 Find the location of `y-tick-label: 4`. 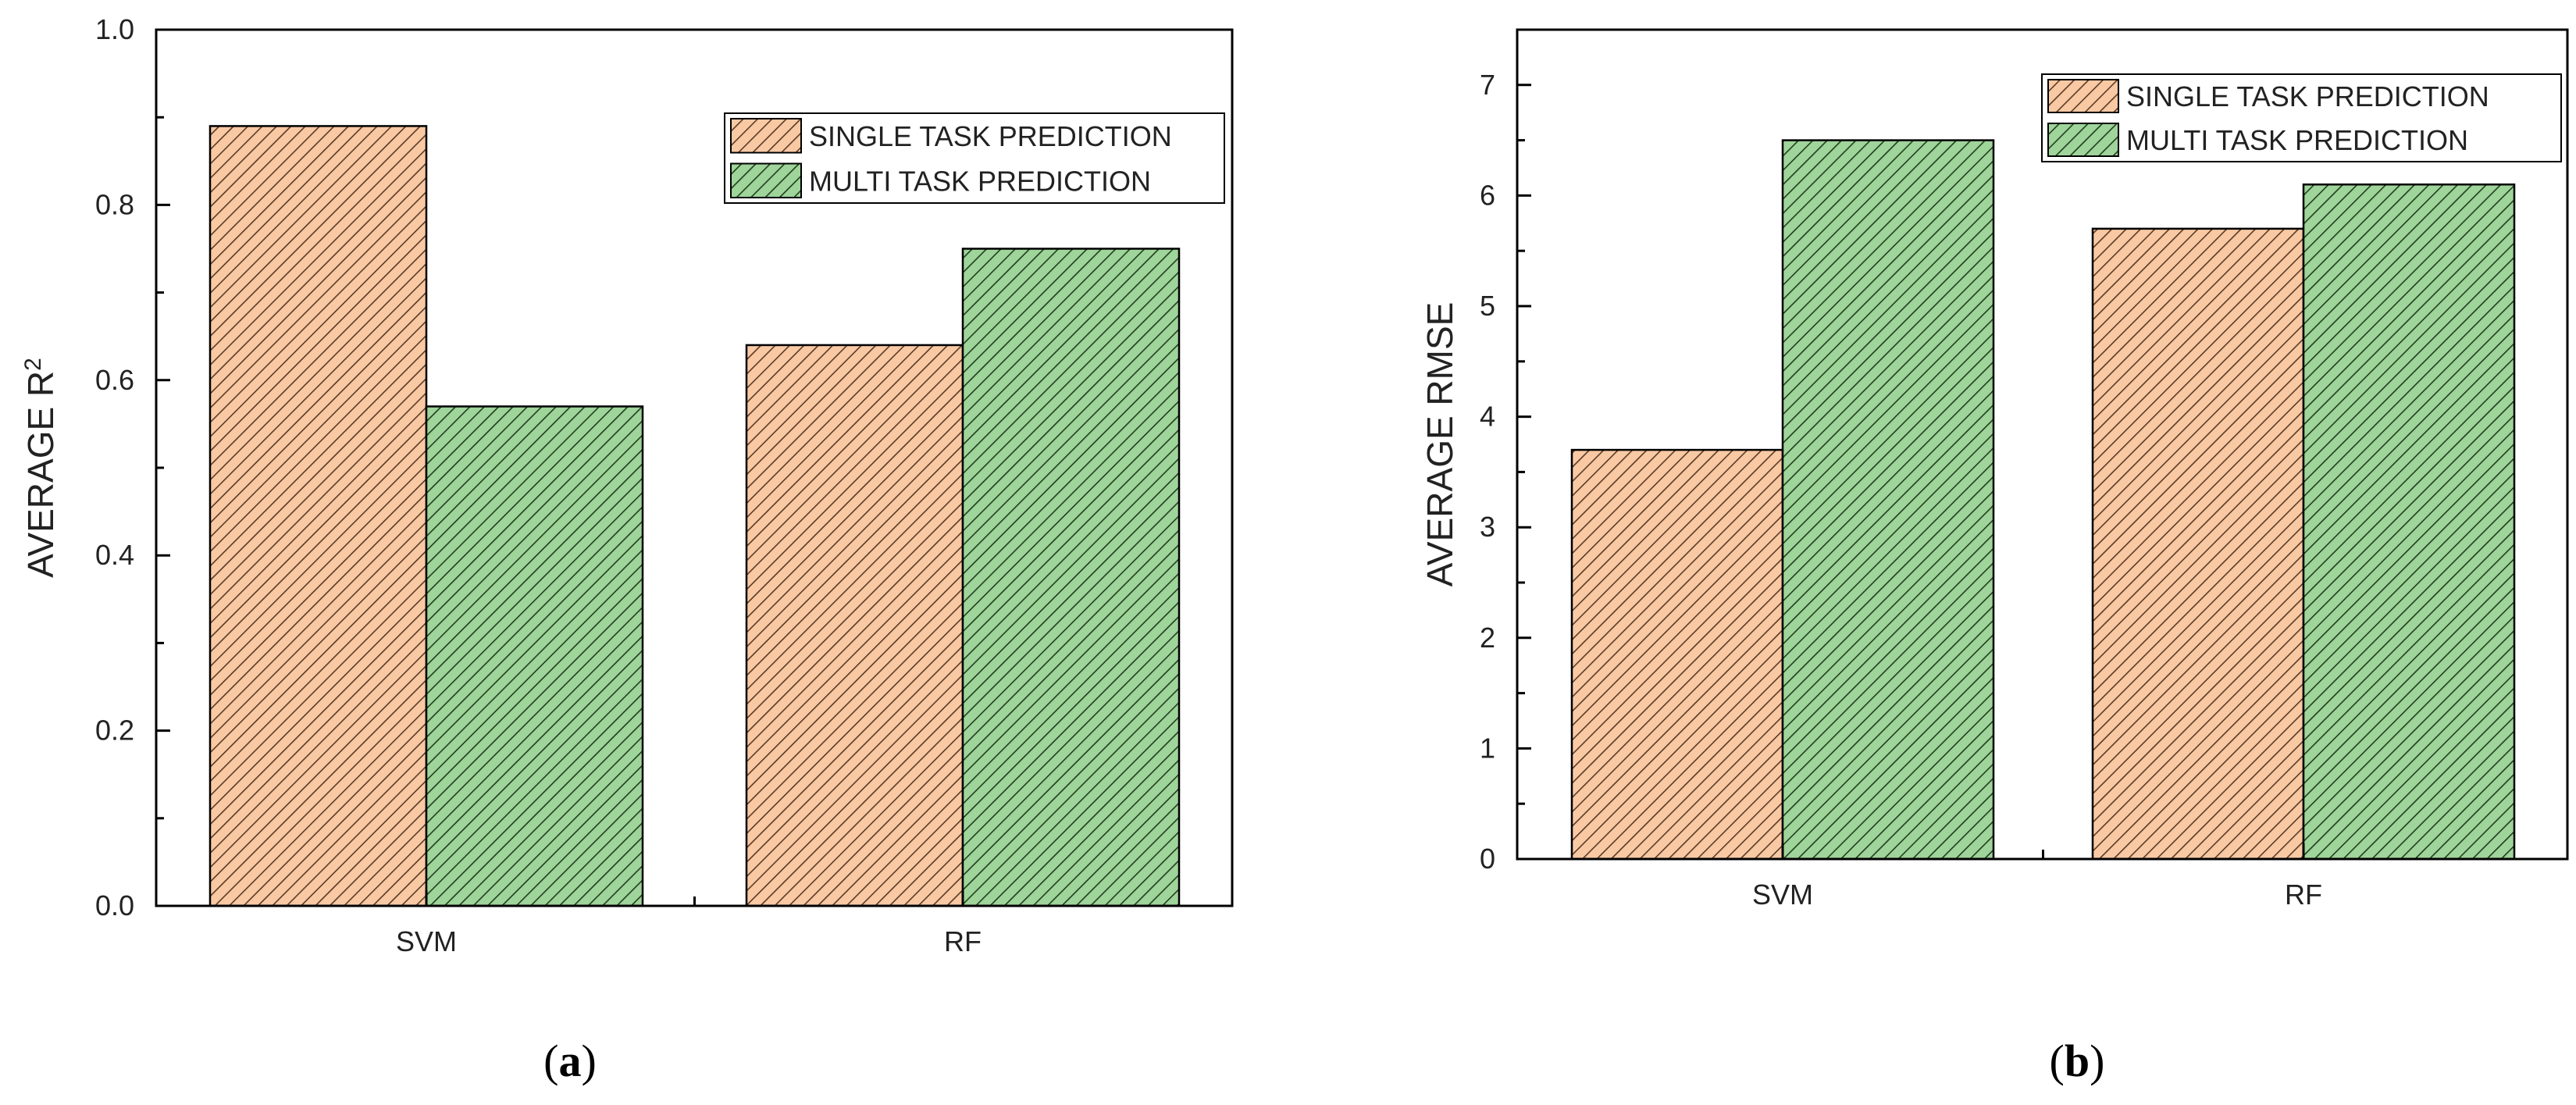

y-tick-label: 4 is located at coordinates (1487, 417).